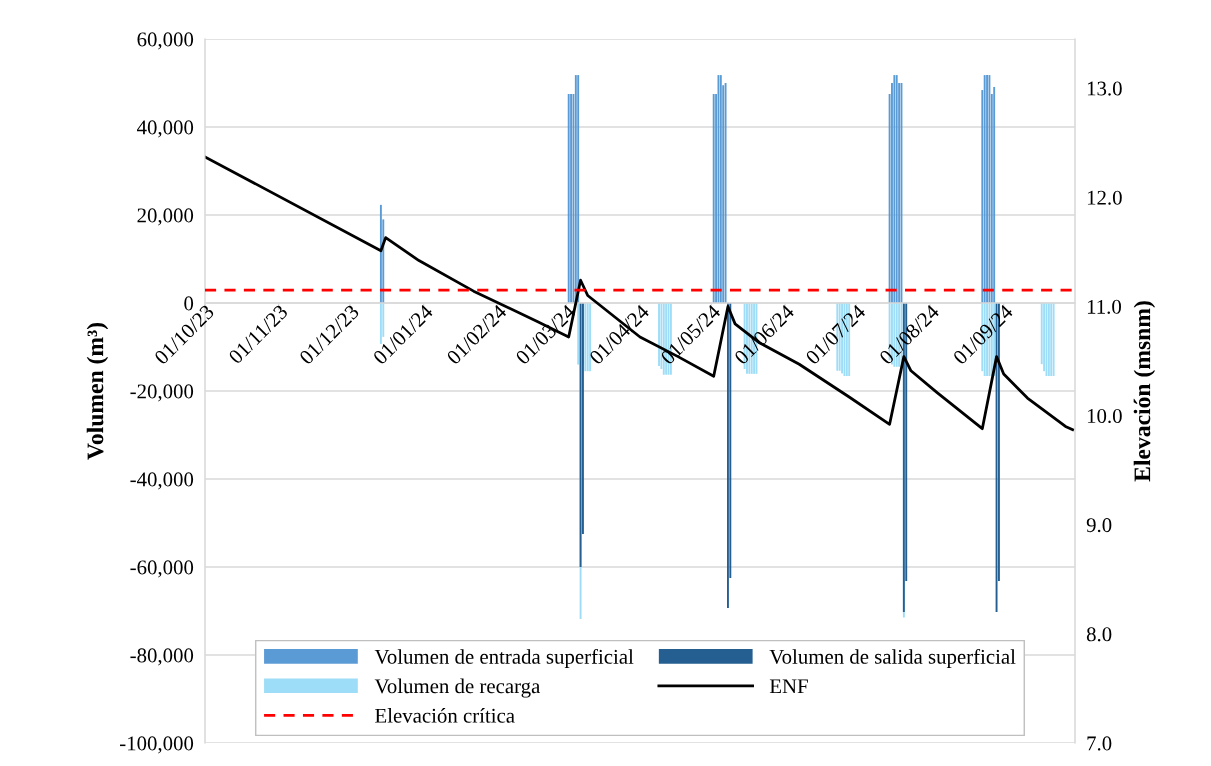 Image resolution: width=1211 pixels, height=766 pixels. I want to click on legend-label: Volumen de entrada superficial, so click(504, 658).